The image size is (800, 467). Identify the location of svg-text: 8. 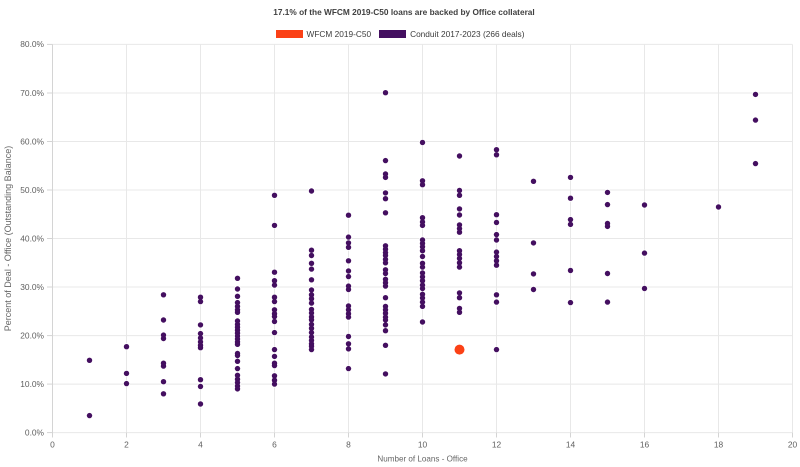
(348, 445).